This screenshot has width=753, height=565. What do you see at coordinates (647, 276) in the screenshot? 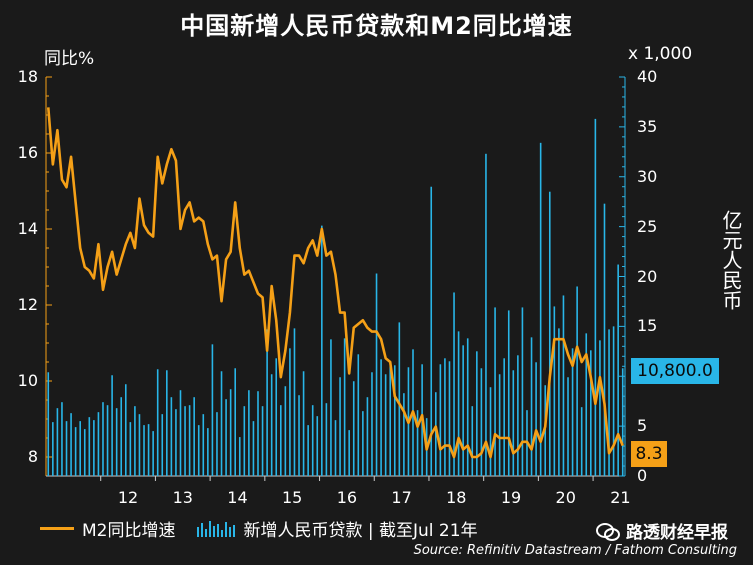
I see `right-axis-tick-label: 20` at bounding box center [647, 276].